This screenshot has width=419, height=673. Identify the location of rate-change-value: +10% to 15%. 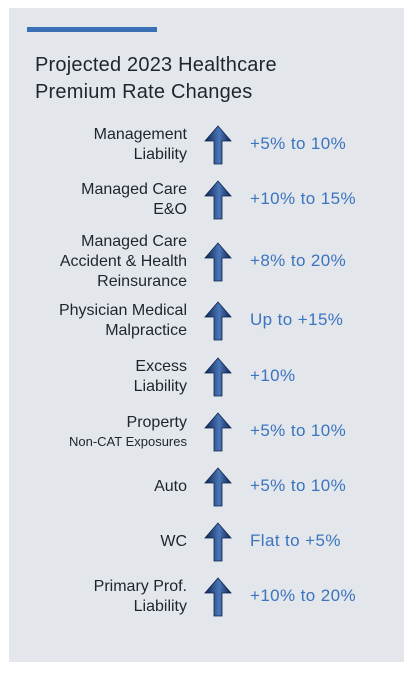
(303, 198).